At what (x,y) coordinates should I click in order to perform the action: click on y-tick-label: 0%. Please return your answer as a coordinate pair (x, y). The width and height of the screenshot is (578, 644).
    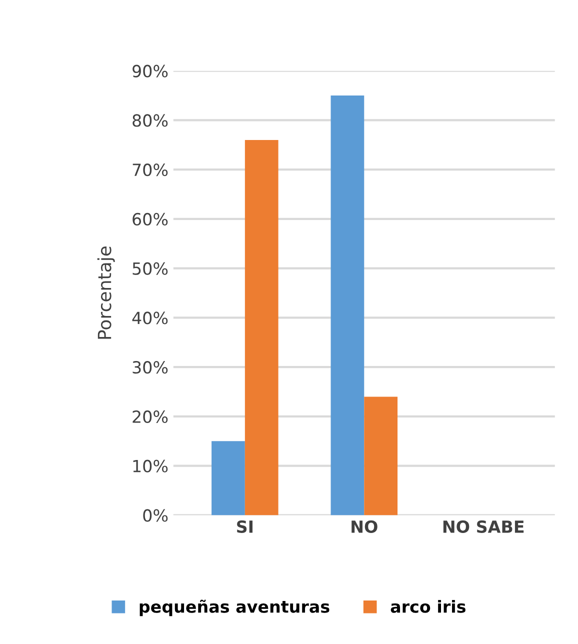
    Looking at the image, I should click on (155, 515).